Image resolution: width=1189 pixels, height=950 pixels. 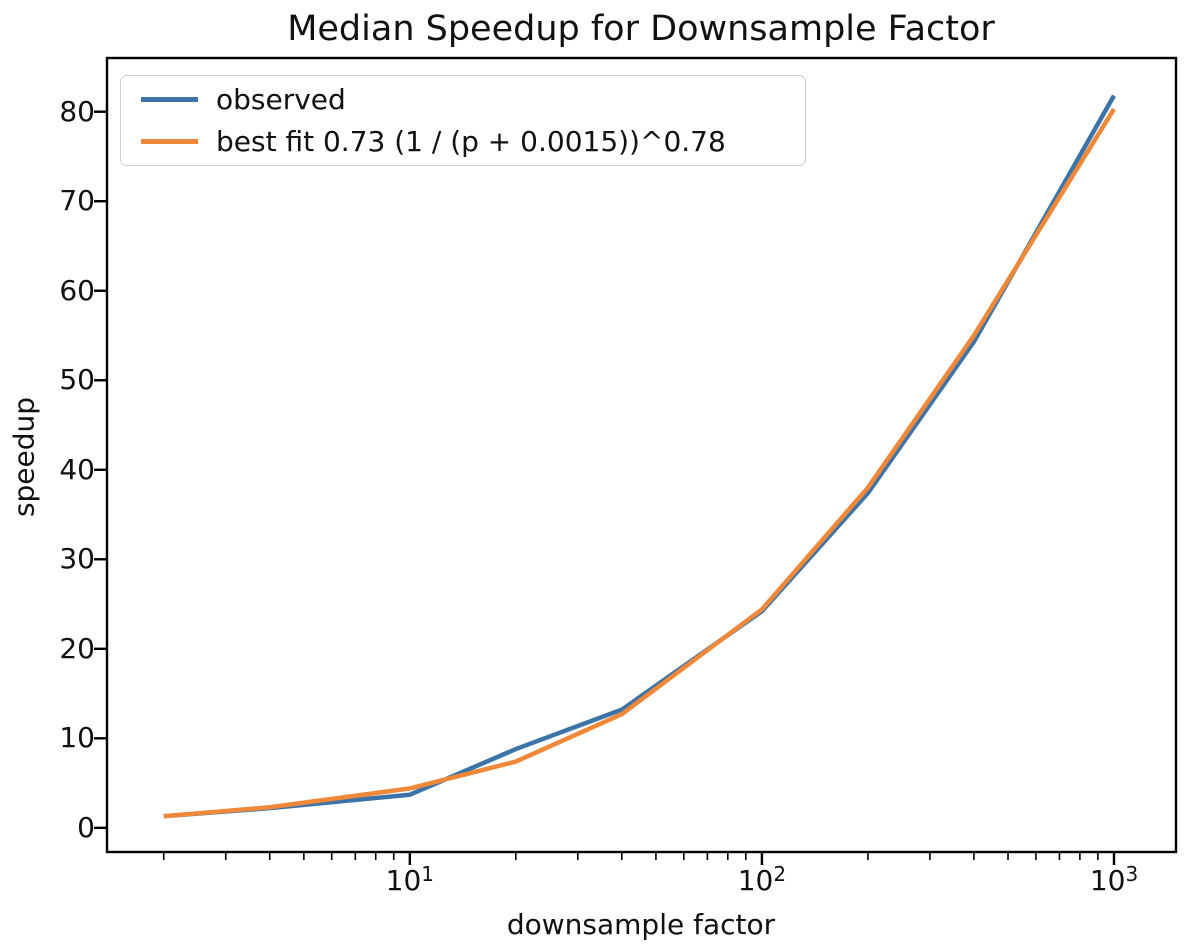 I want to click on observed-line-swatch, so click(x=169, y=99).